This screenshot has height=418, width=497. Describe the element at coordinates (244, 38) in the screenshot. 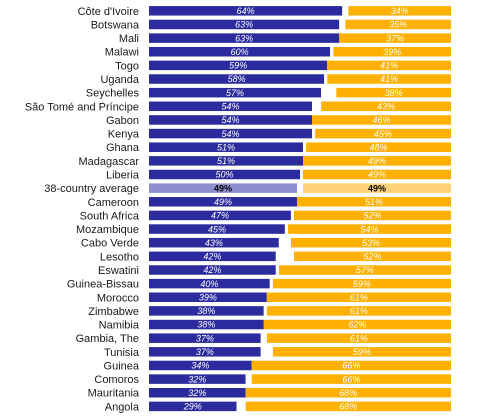

I see `value-label-left: 63%` at that location.